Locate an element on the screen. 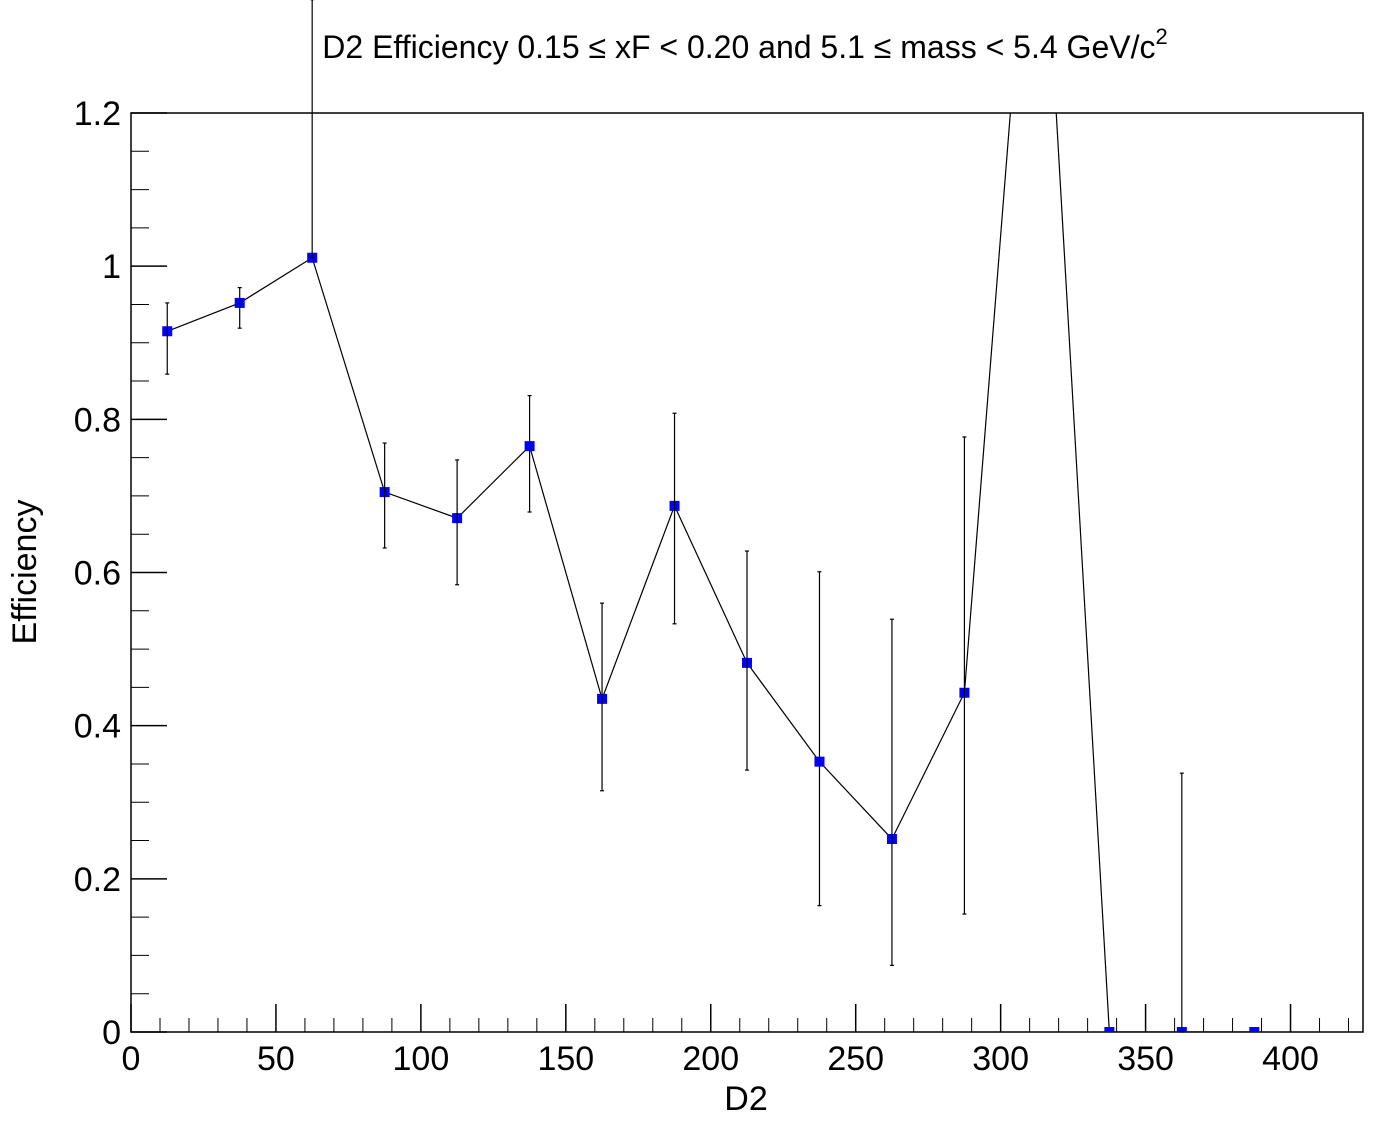  y-tick-label: 0.8 is located at coordinates (97, 420).